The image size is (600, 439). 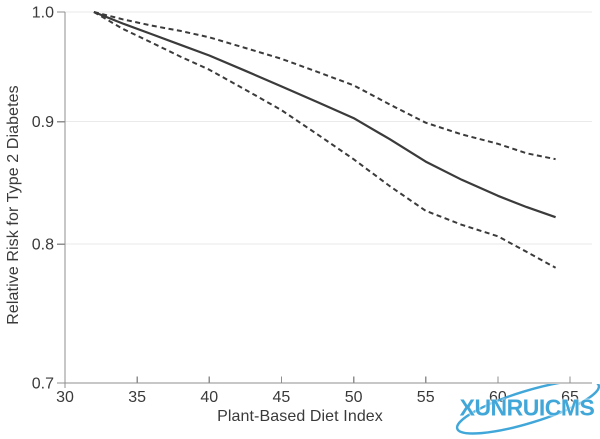 I want to click on x-tick-label: 40, so click(x=209, y=397).